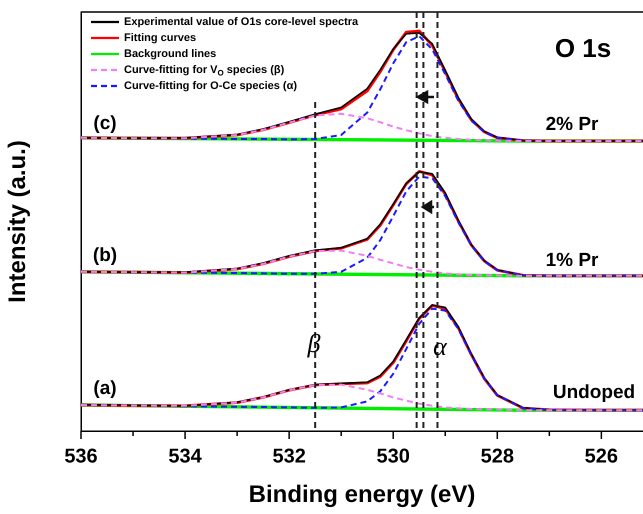 This screenshot has height=514, width=643. What do you see at coordinates (81, 457) in the screenshot?
I see `x-tick-label: 536` at bounding box center [81, 457].